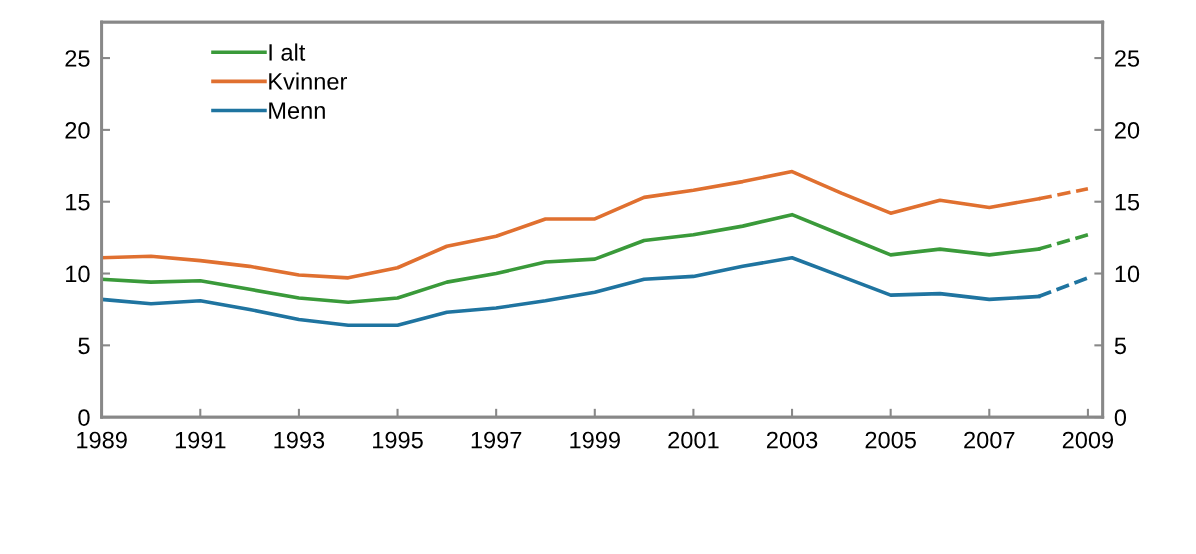 The width and height of the screenshot is (1196, 554). I want to click on x-tick-label: 2007, so click(989, 440).